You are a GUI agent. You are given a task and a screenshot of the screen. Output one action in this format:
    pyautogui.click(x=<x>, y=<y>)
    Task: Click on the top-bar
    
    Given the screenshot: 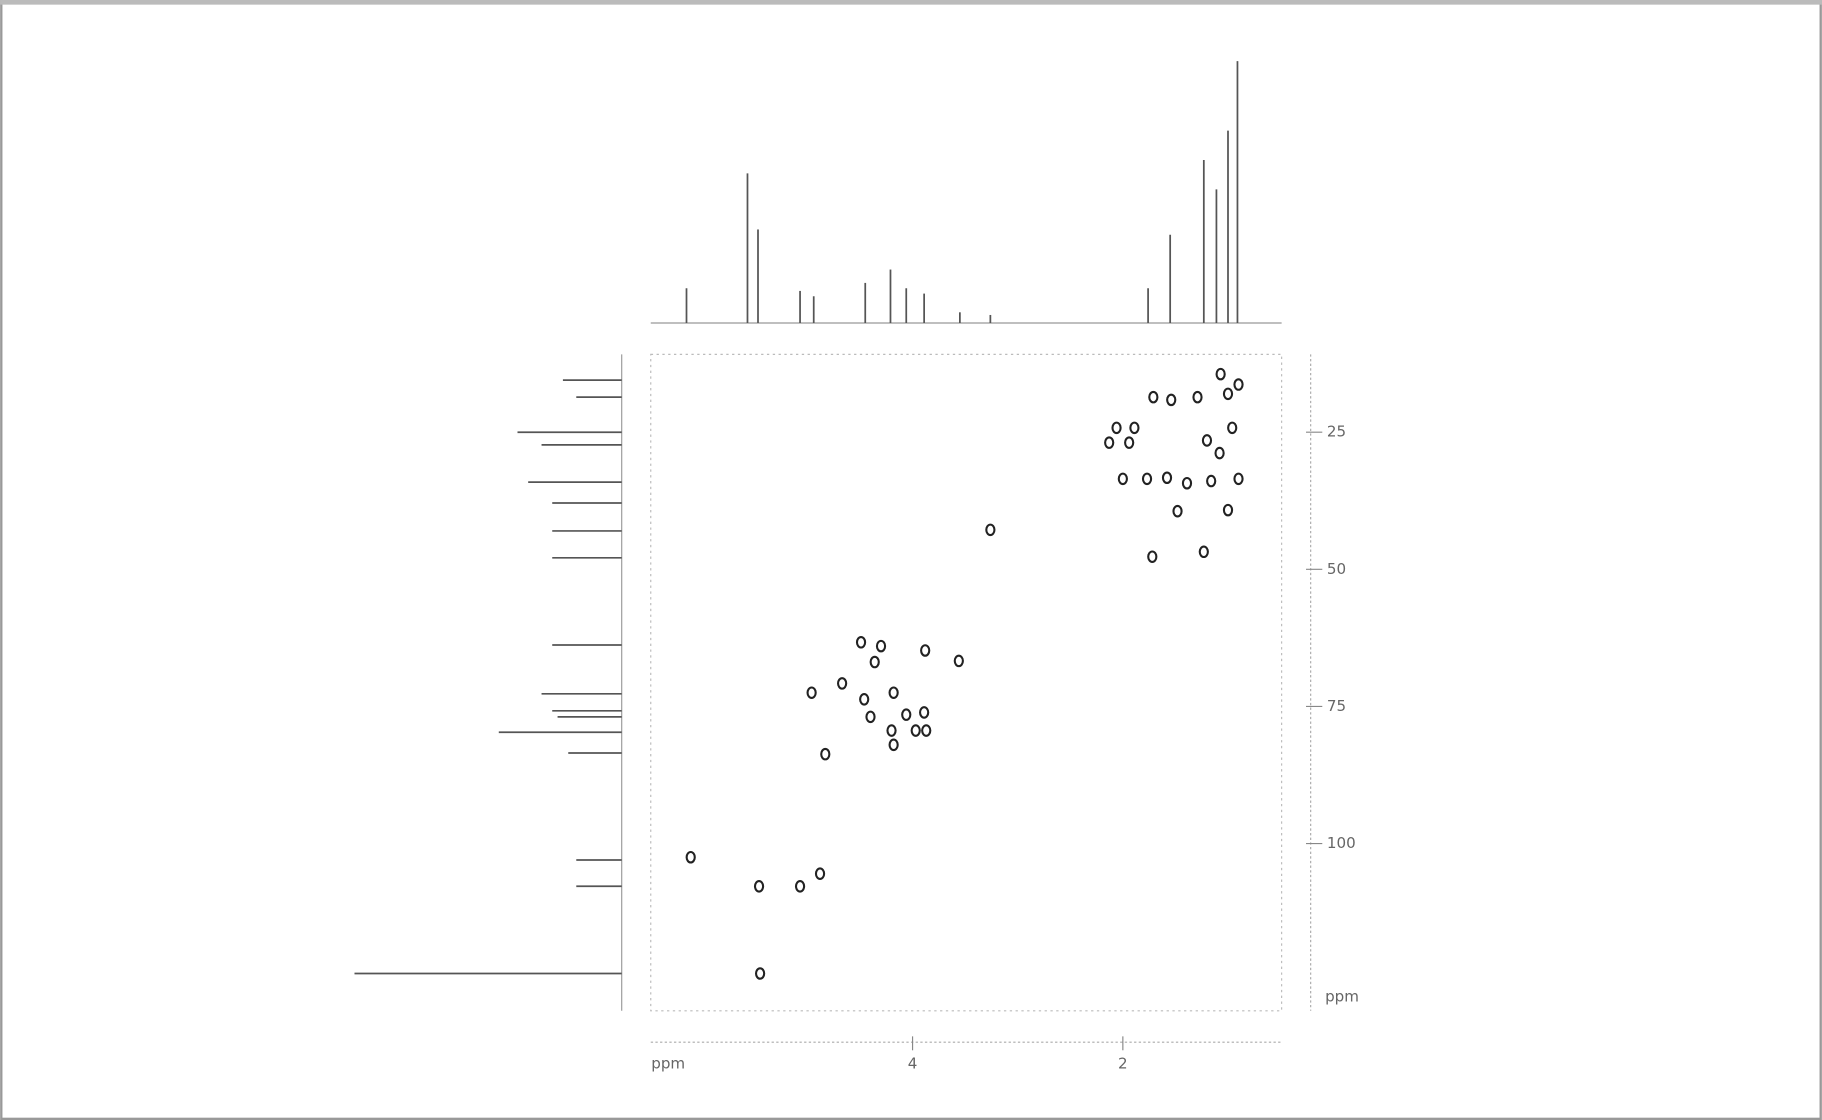 What is the action you would take?
    pyautogui.click(x=911, y=2)
    